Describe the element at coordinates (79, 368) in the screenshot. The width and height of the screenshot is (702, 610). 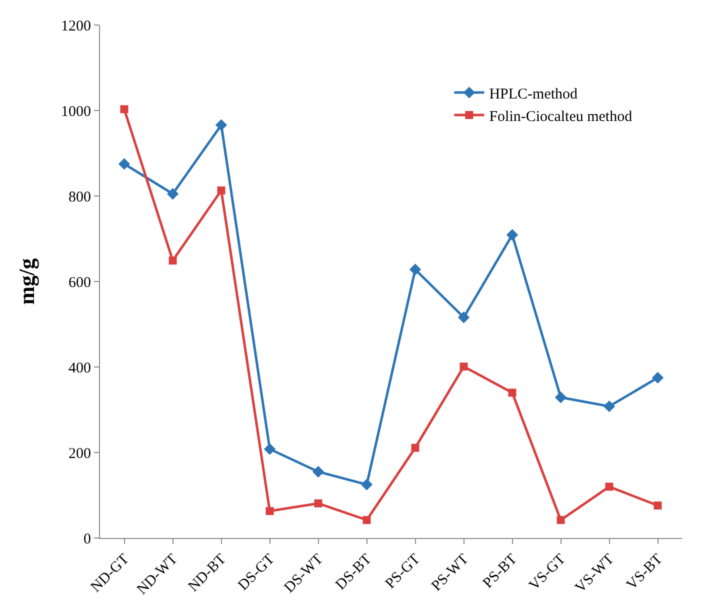
I see `y-tick-label: 400` at that location.